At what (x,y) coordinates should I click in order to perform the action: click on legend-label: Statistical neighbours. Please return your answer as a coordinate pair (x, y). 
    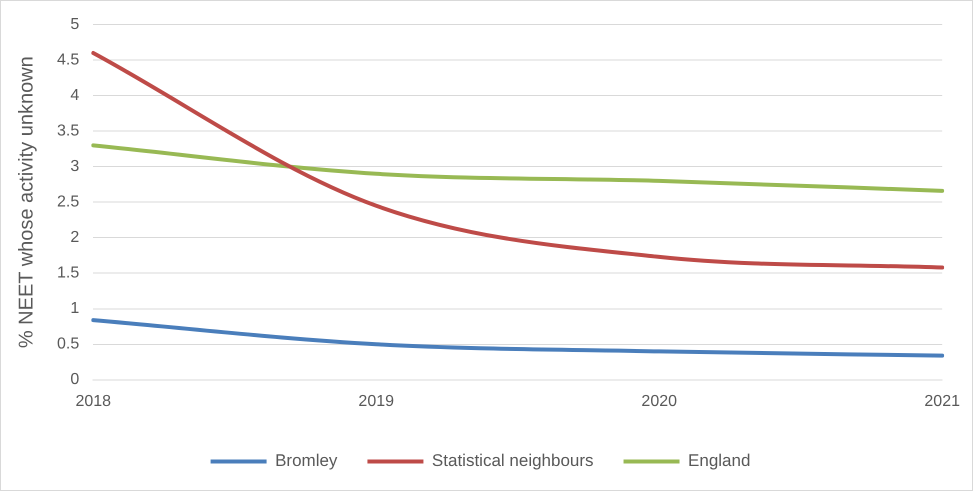
    Looking at the image, I should click on (513, 460).